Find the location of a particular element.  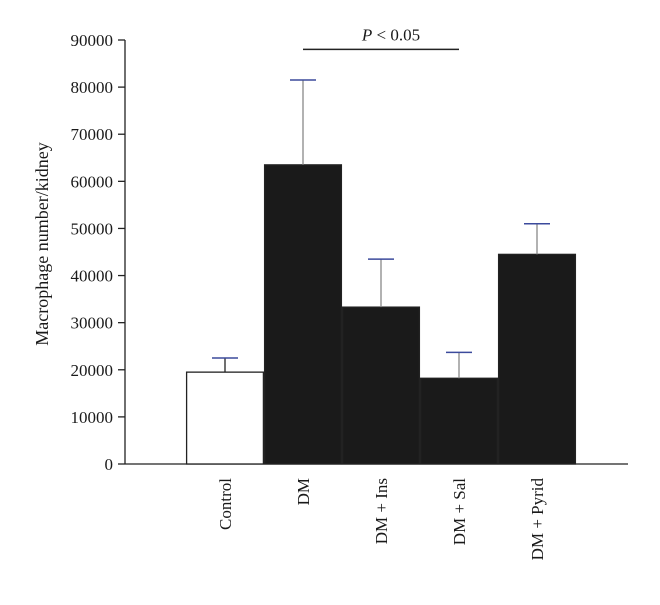

p-symbol: P is located at coordinates (366, 34).